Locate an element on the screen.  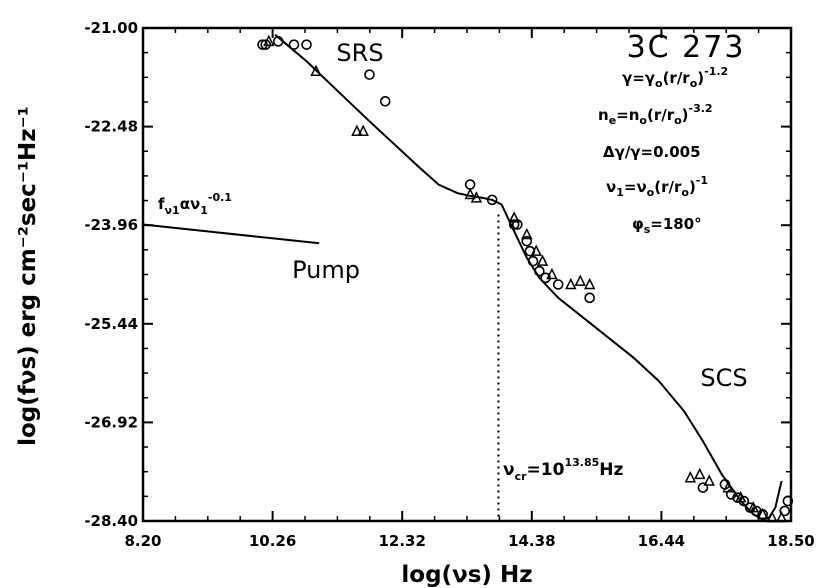
critical-nu: ν is located at coordinates (509, 470).